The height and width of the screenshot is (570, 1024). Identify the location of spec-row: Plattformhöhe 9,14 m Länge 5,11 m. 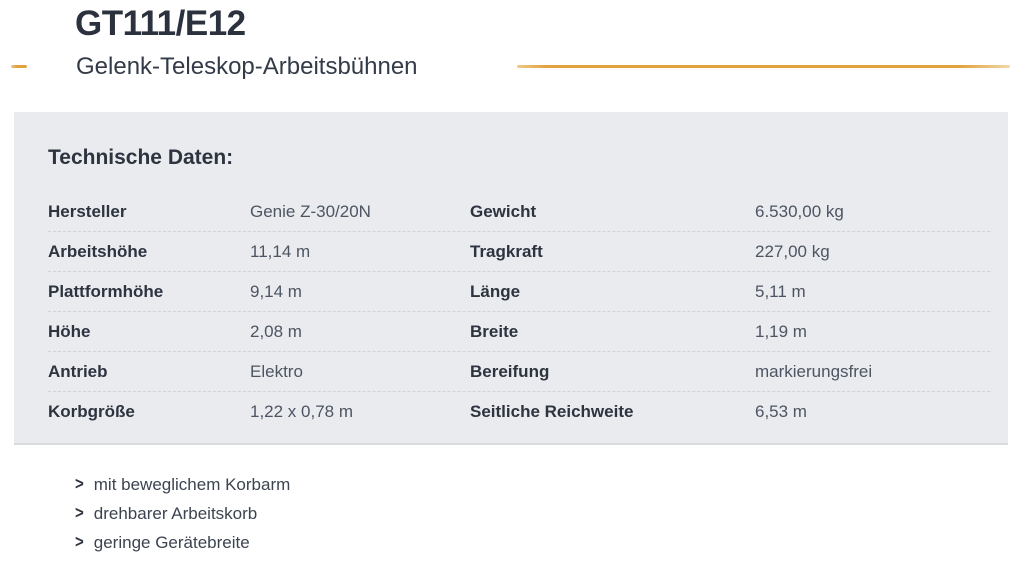
(519, 292).